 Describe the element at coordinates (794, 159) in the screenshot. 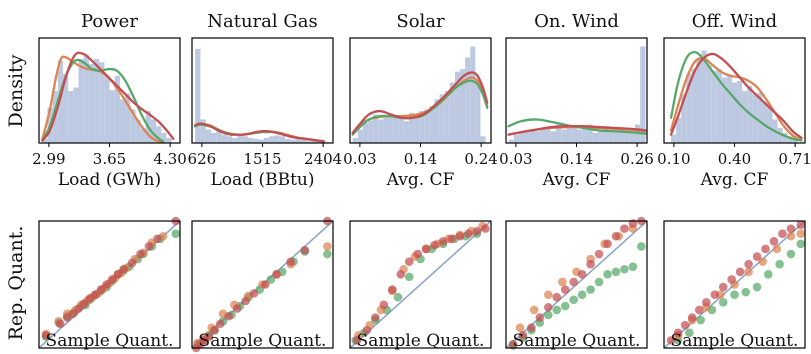

I see `x-tick-label: 0.71` at that location.